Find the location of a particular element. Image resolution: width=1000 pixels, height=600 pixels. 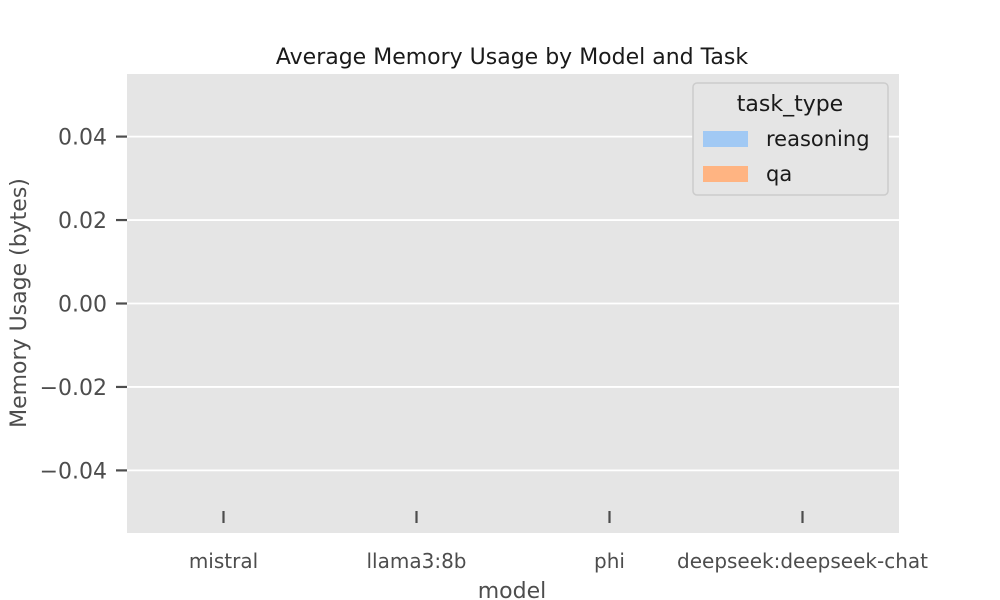

legend-label: qa is located at coordinates (779, 174).